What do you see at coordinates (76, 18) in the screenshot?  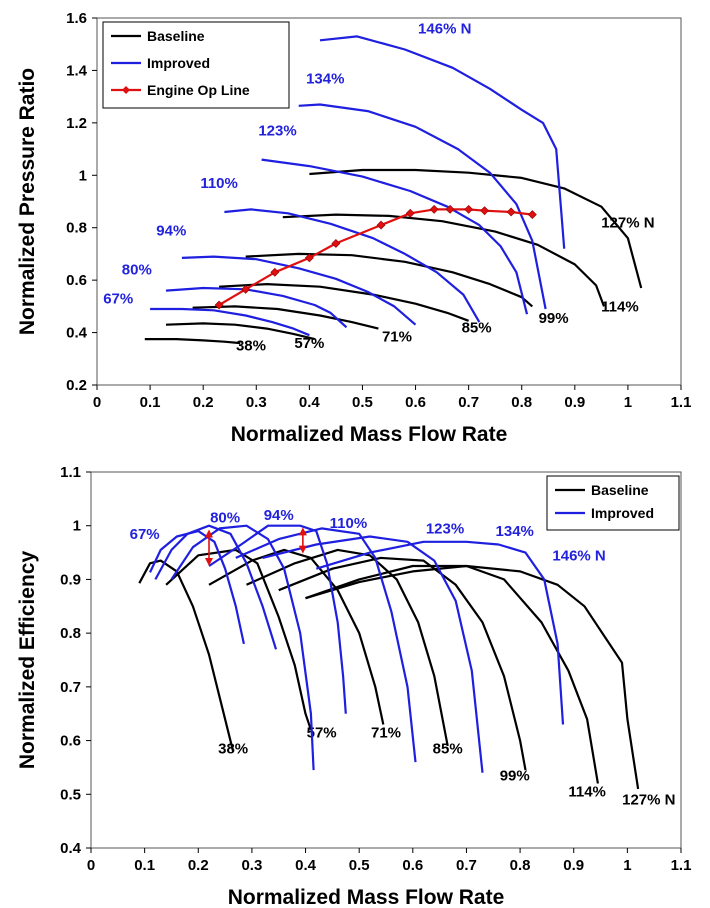 I see `y-tick-label: 1.6` at bounding box center [76, 18].